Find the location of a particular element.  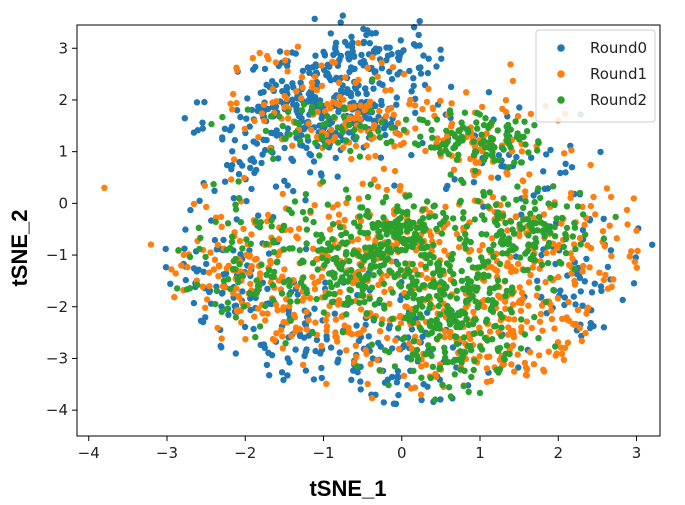

legend-label-round2: Round2 is located at coordinates (618, 100).